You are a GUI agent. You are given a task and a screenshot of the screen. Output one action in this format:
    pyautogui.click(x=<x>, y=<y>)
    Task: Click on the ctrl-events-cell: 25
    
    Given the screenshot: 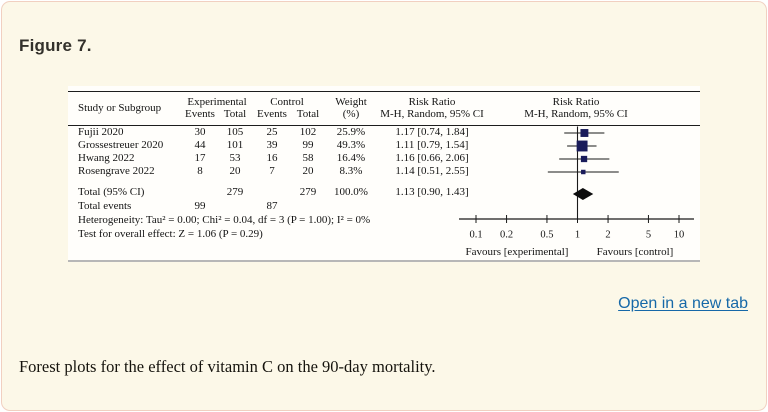 What is the action you would take?
    pyautogui.click(x=272, y=132)
    